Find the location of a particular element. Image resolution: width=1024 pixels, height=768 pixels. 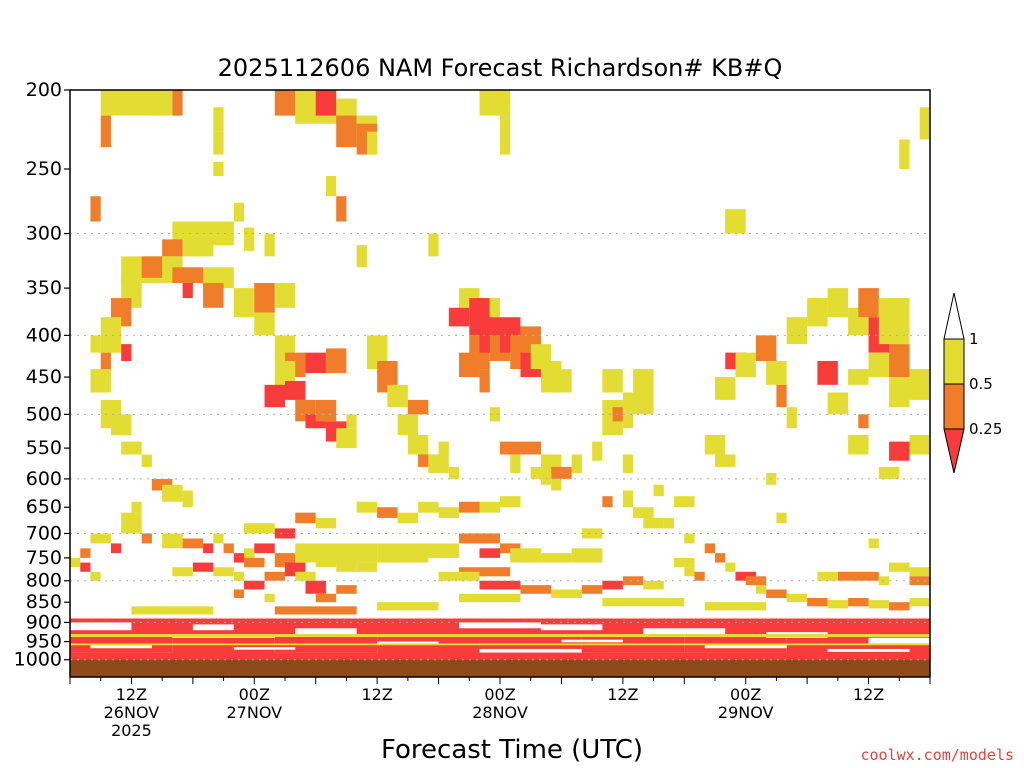

colorbar-label: 1 is located at coordinates (974, 339).